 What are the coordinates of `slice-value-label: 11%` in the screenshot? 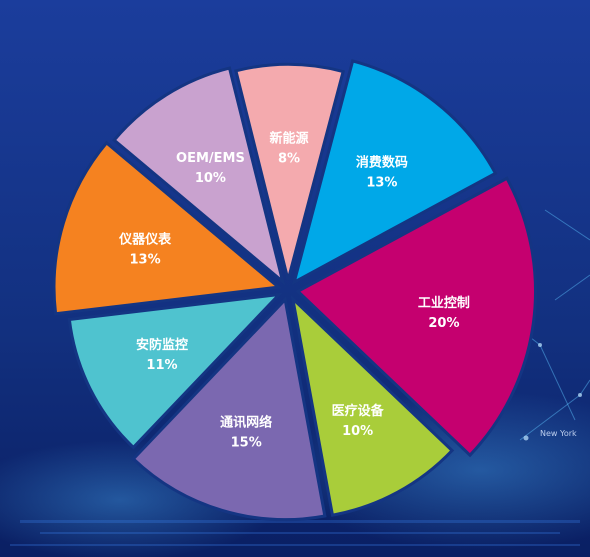 It's located at (161, 365).